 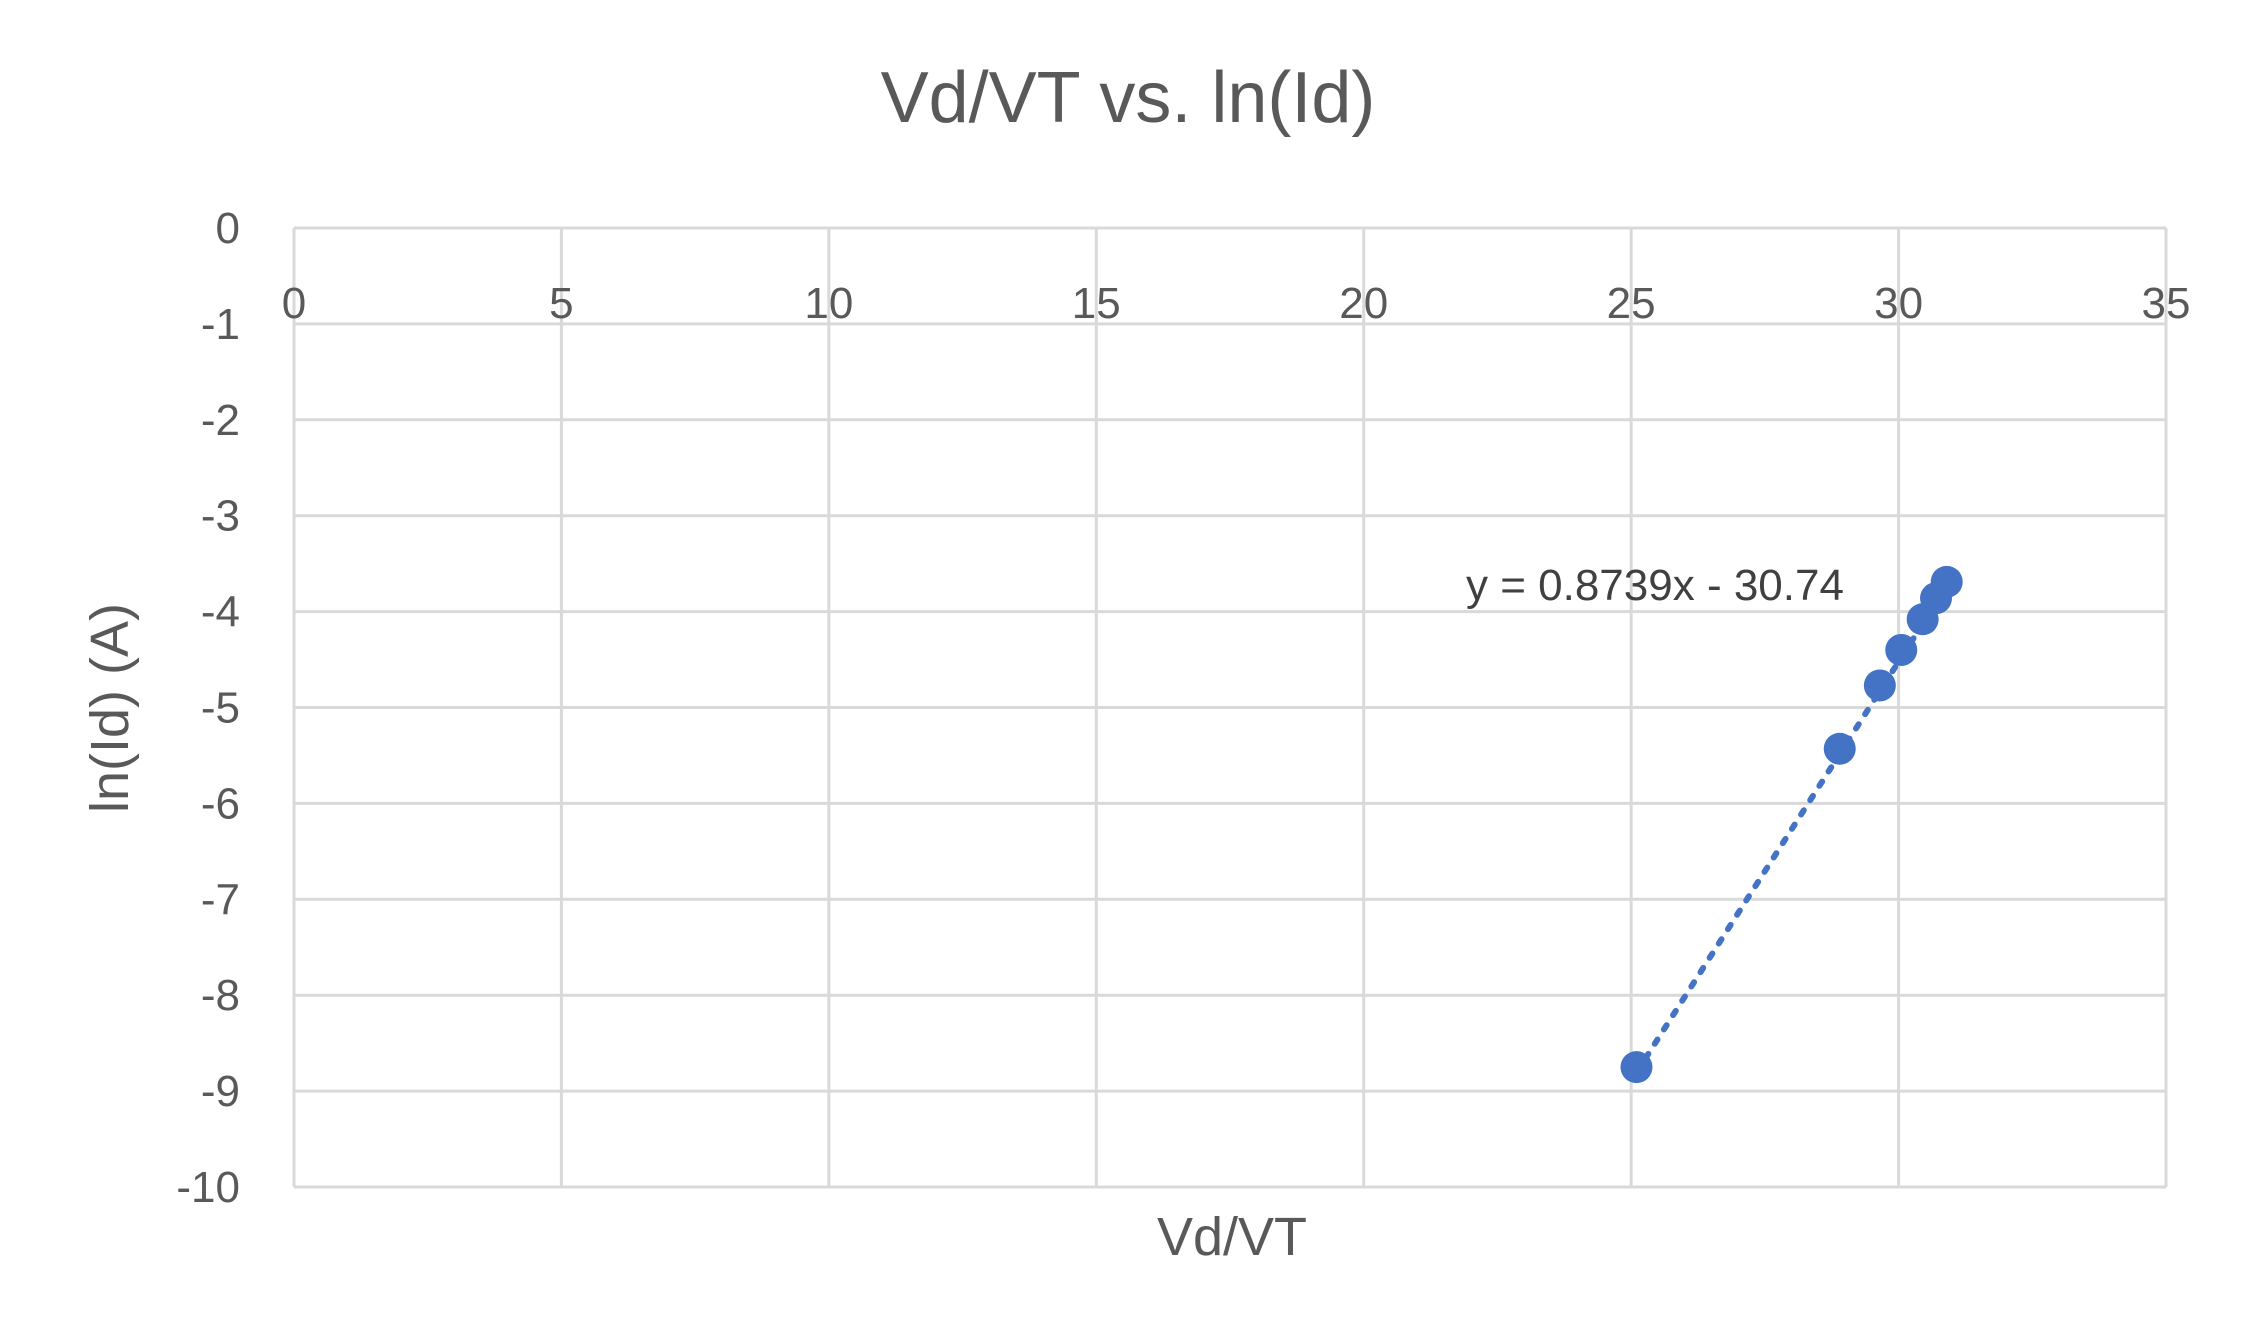 I want to click on trendline-group, so click(x=1791, y=829).